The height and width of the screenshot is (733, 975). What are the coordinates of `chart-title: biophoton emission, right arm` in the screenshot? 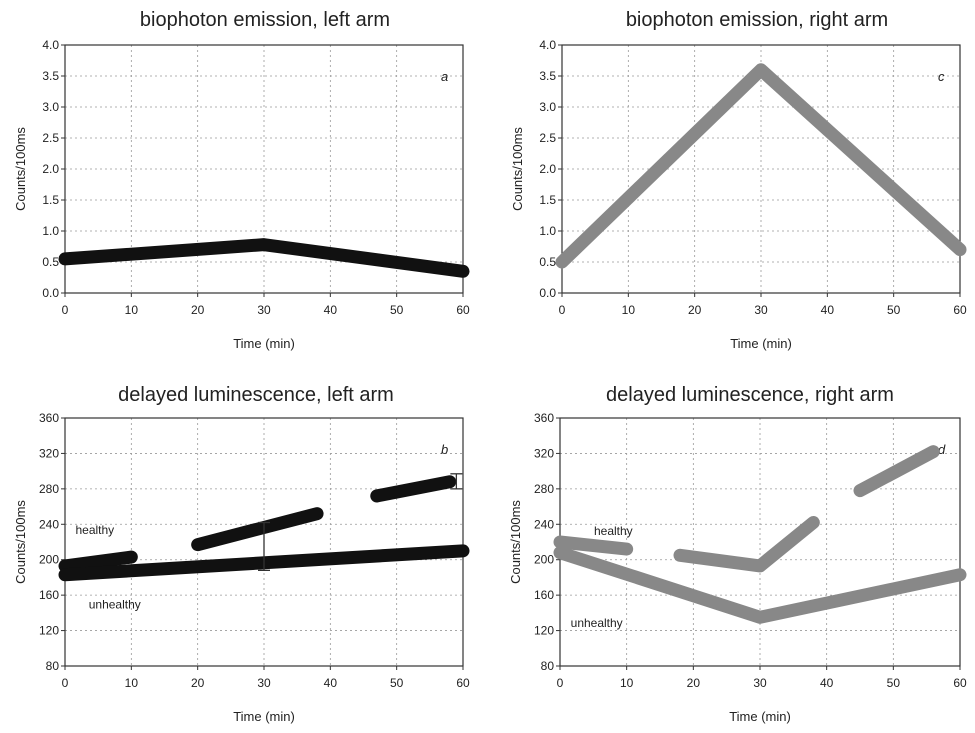 It's located at (757, 20).